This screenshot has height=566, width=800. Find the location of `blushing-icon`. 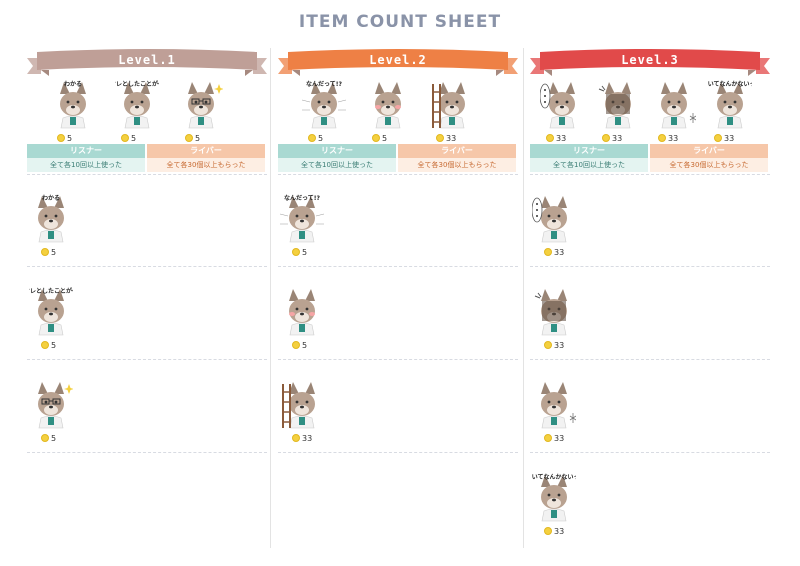

blushing-icon is located at coordinates (388, 105).